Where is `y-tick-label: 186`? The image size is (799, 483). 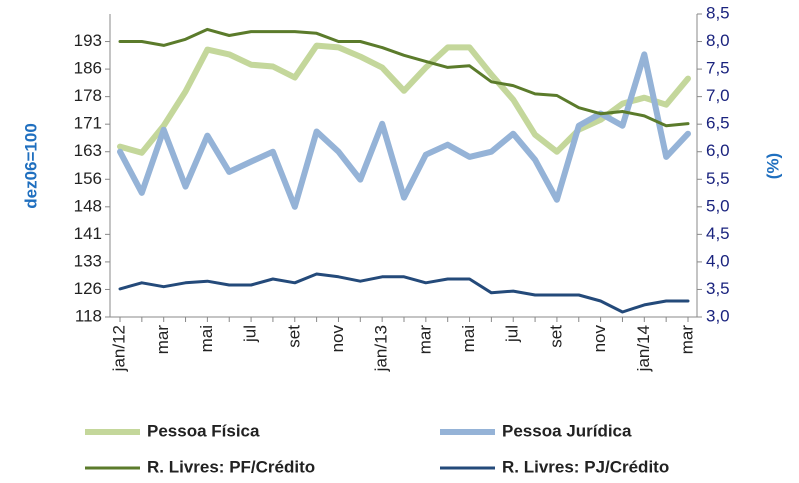
y-tick-label: 186 is located at coordinates (88, 68).